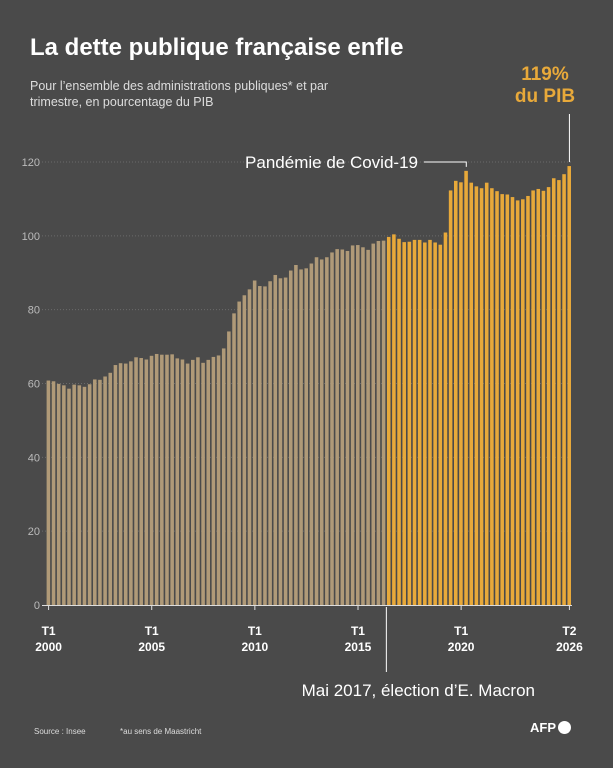 Image resolution: width=613 pixels, height=768 pixels. What do you see at coordinates (60, 731) in the screenshot?
I see `source-note: Source : Insee` at bounding box center [60, 731].